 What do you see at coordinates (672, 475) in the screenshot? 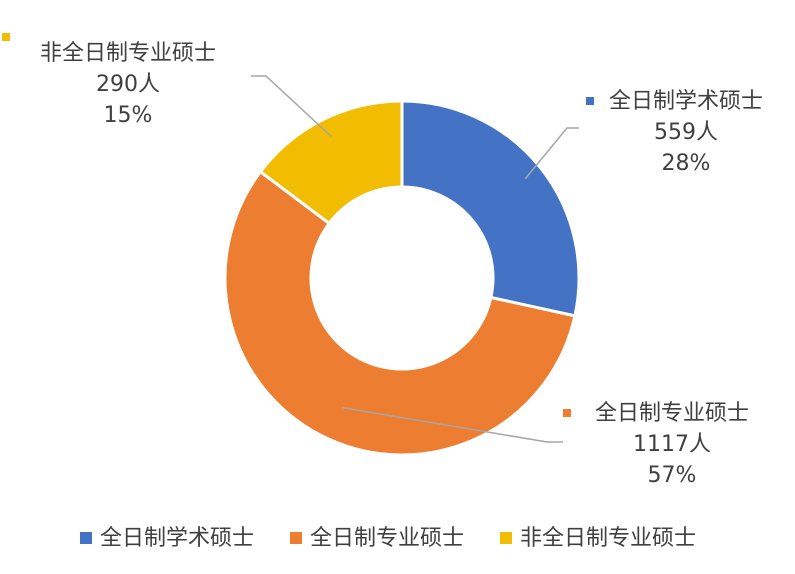
I see `data-label-percent-2: 57%` at bounding box center [672, 475].